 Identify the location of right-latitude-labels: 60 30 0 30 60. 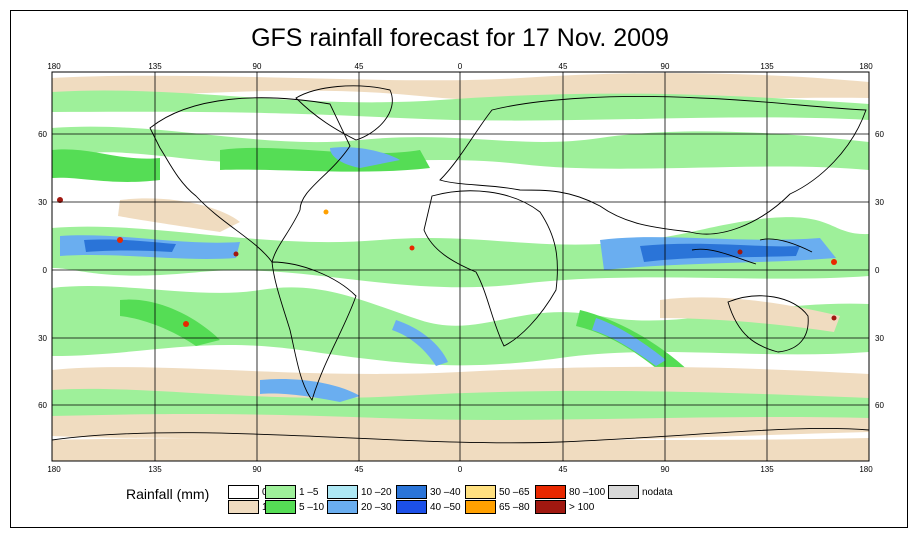
(879, 270).